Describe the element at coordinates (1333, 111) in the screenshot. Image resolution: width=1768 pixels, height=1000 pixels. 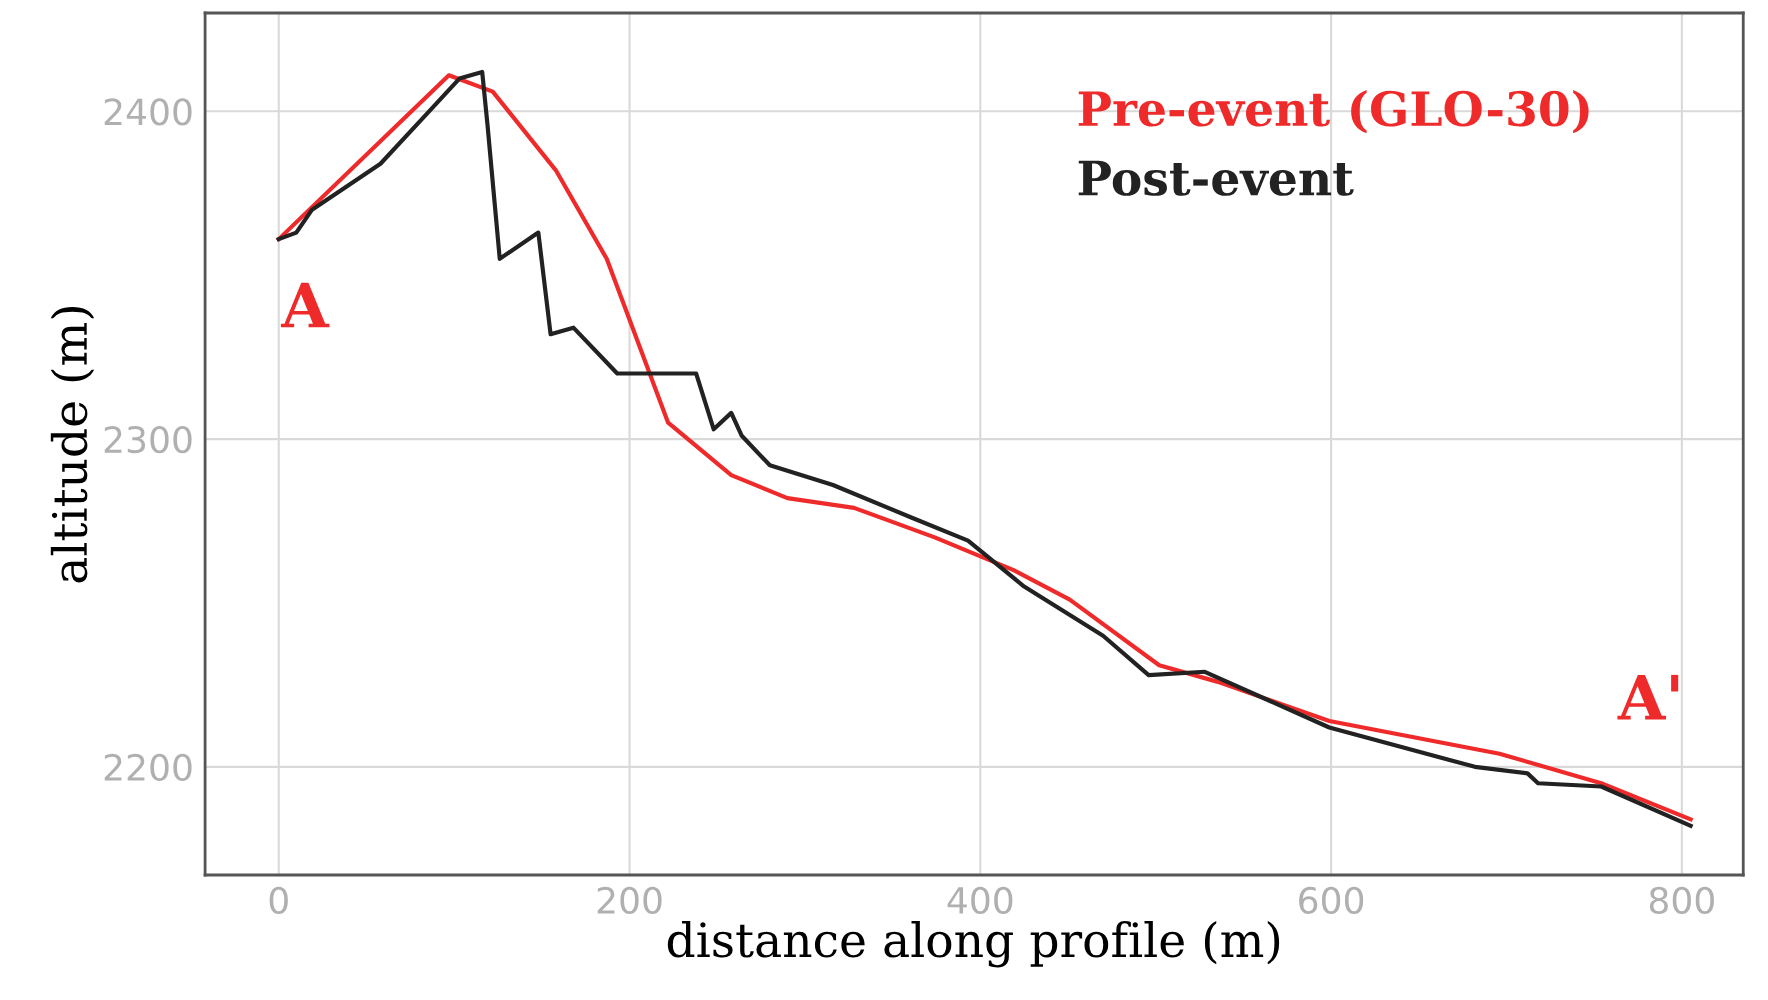
I see `text: Pre-event (GLO-30)` at that location.